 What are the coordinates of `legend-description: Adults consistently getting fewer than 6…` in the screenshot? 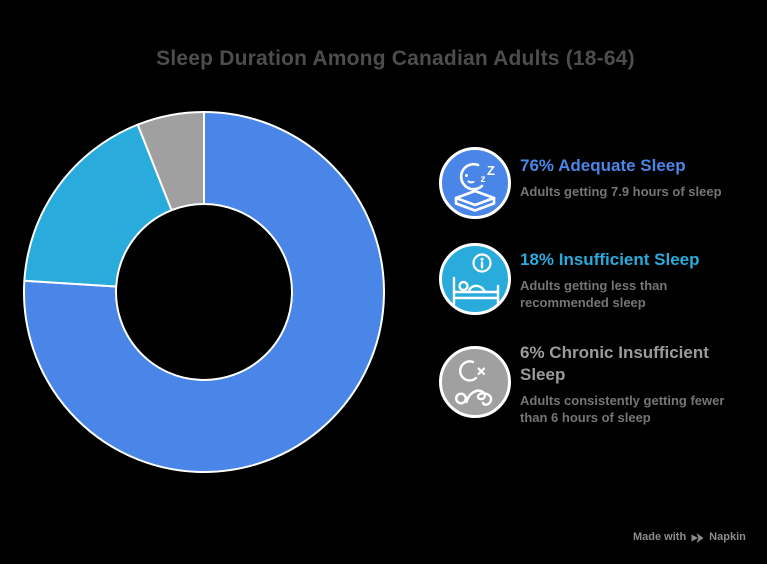 It's located at (622, 409).